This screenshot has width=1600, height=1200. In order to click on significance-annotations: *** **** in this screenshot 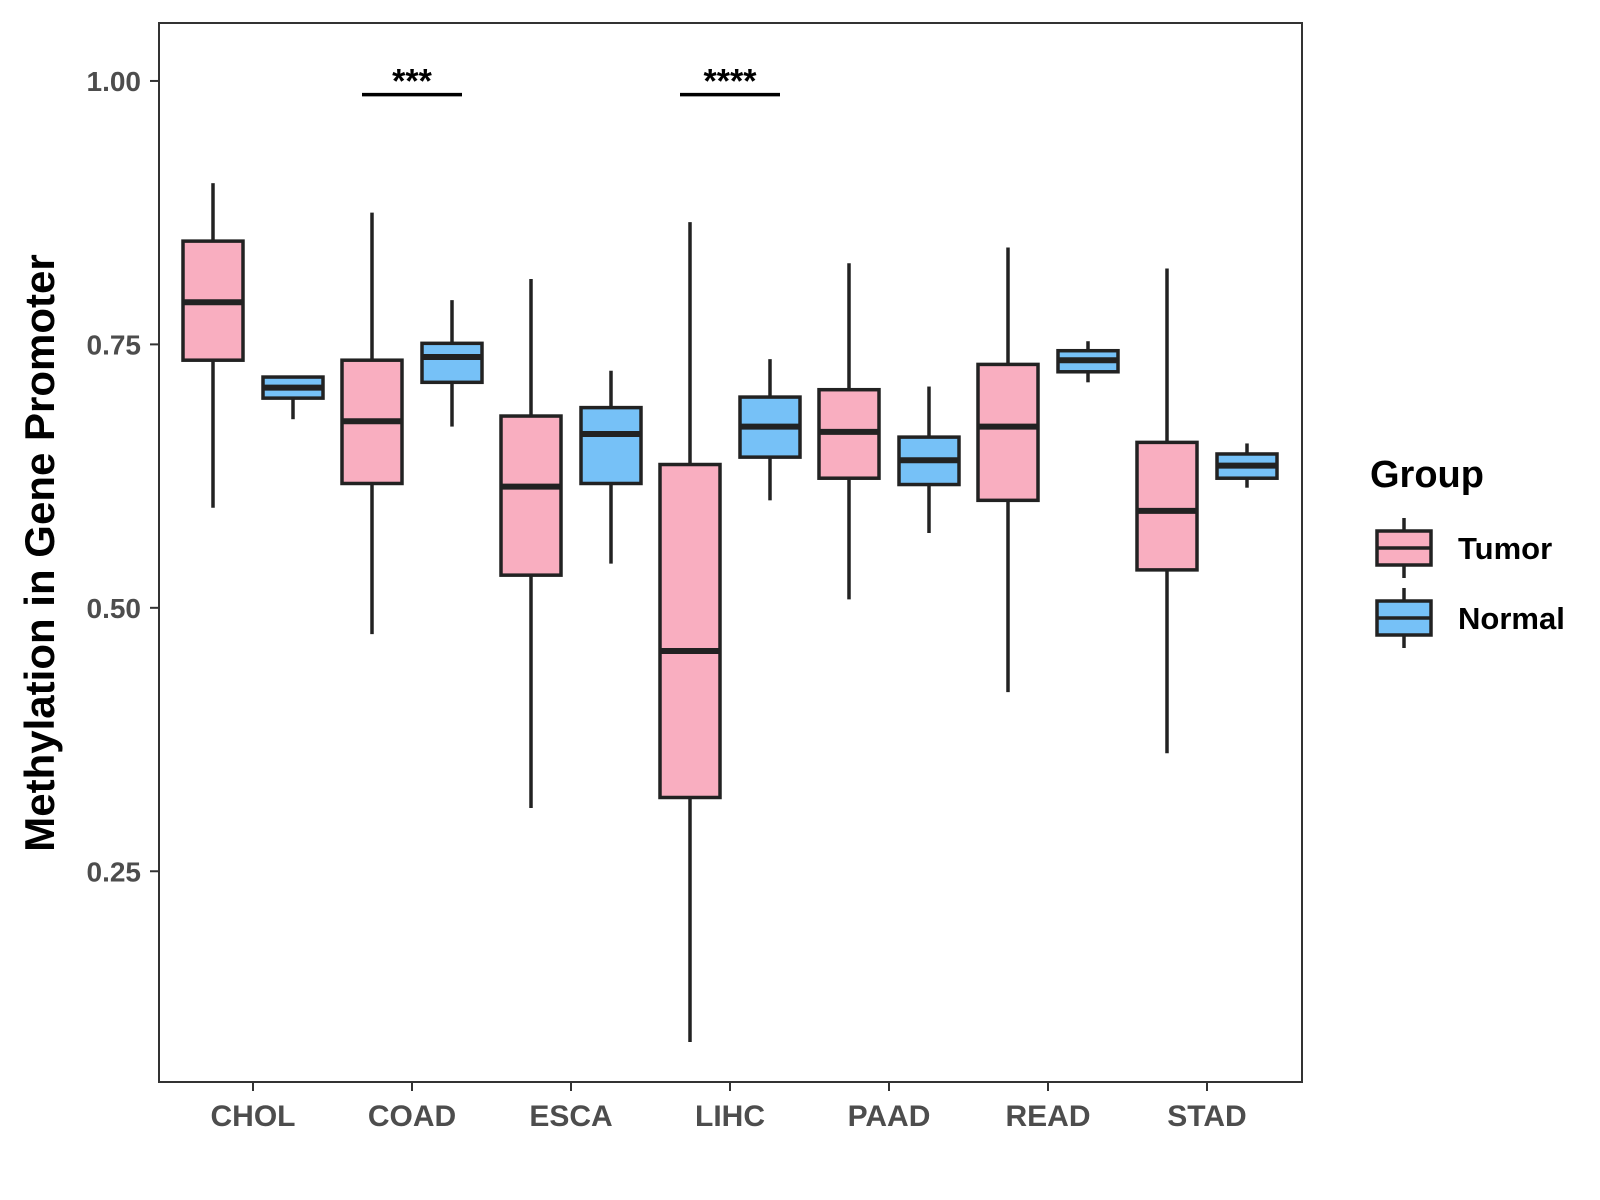, I will do `click(571, 82)`.